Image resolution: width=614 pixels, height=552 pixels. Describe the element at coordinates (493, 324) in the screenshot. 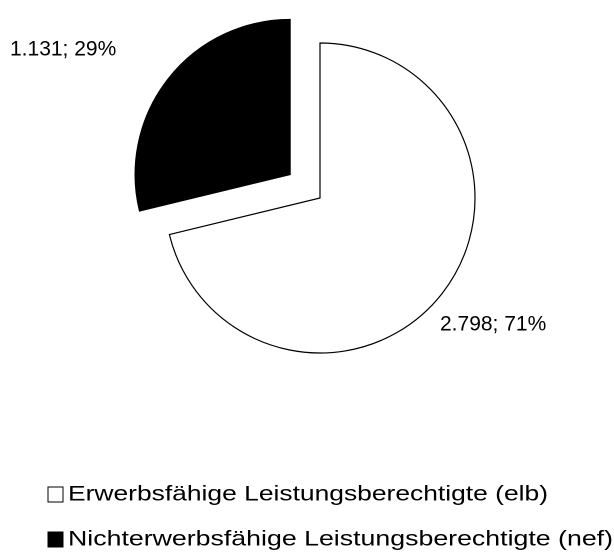

I see `data-label: 2.798; 71%` at that location.